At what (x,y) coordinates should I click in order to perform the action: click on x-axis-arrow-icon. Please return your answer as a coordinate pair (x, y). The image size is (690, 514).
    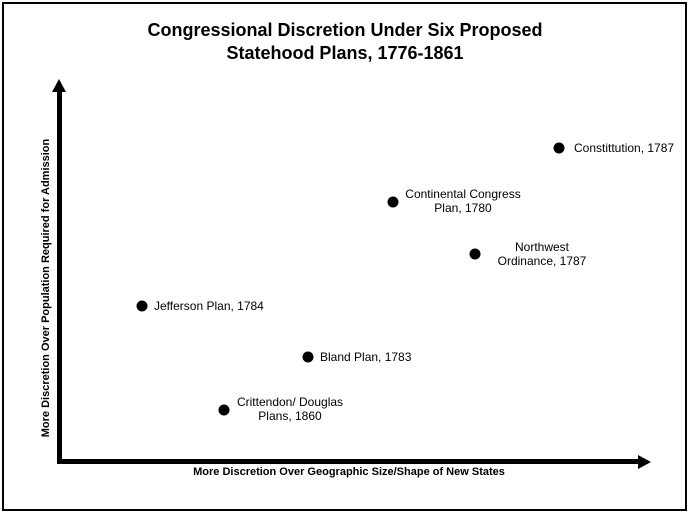
    Looking at the image, I should click on (644, 462).